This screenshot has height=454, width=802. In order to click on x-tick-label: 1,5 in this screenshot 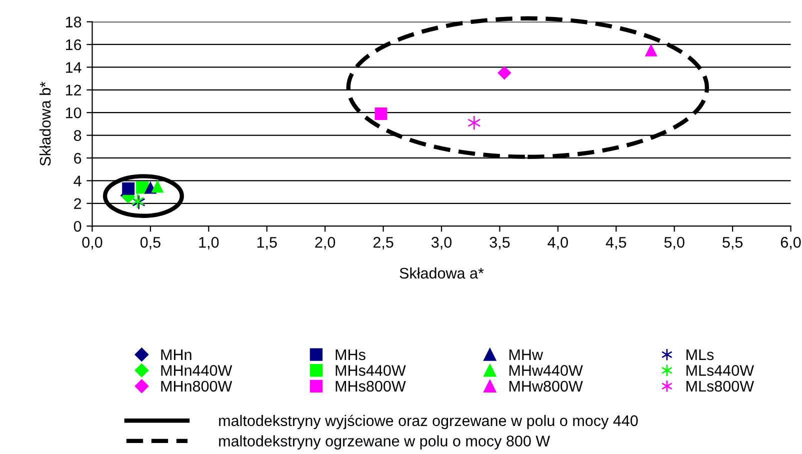, I will do `click(267, 243)`.